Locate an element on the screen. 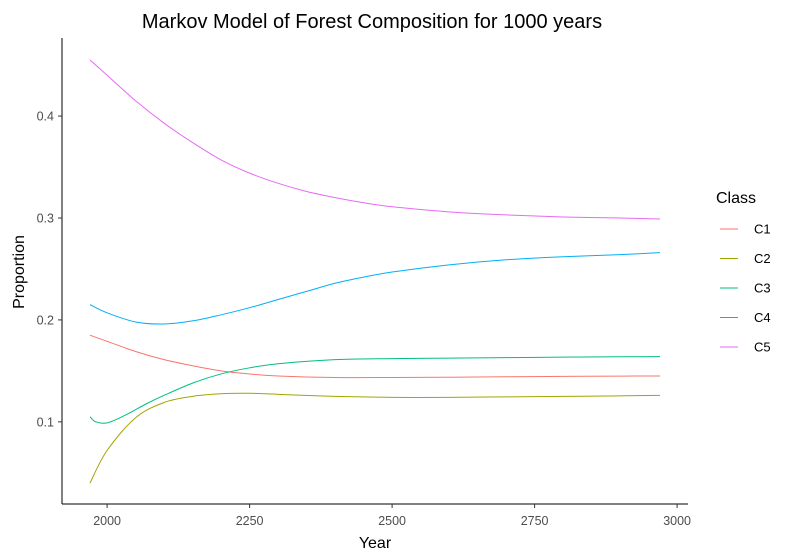  y-tick-label-0.1: 0.1 is located at coordinates (45, 422).